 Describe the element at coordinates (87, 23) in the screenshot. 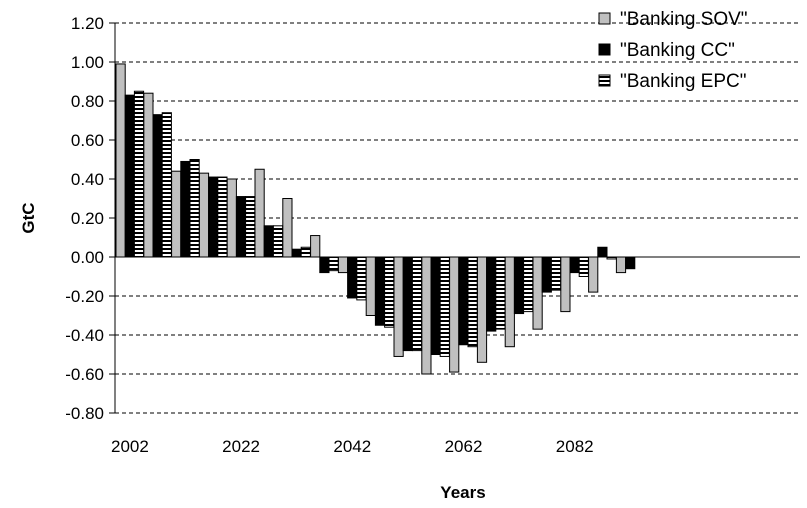

I see `y-tick-label: 1.20` at that location.